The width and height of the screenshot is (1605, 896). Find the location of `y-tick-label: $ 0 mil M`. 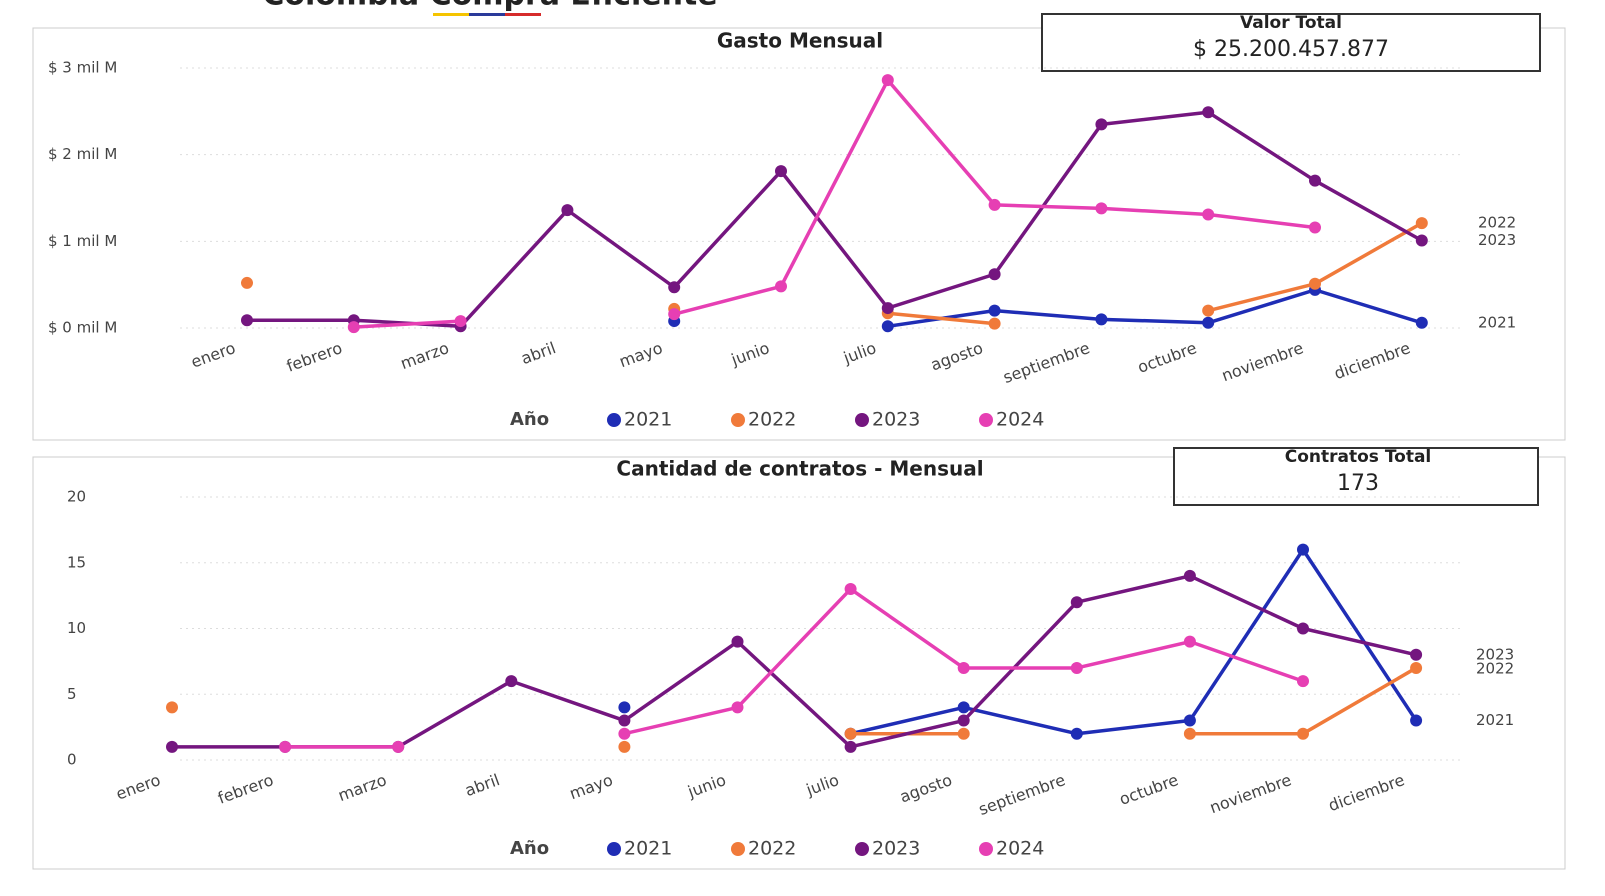

y-tick-label: $ 0 mil M is located at coordinates (82, 328).